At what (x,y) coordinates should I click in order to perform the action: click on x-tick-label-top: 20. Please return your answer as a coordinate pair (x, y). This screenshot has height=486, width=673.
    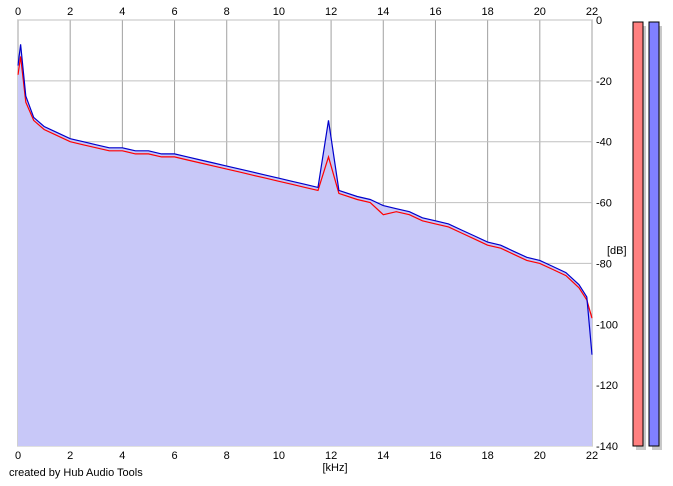
    Looking at the image, I should click on (540, 12).